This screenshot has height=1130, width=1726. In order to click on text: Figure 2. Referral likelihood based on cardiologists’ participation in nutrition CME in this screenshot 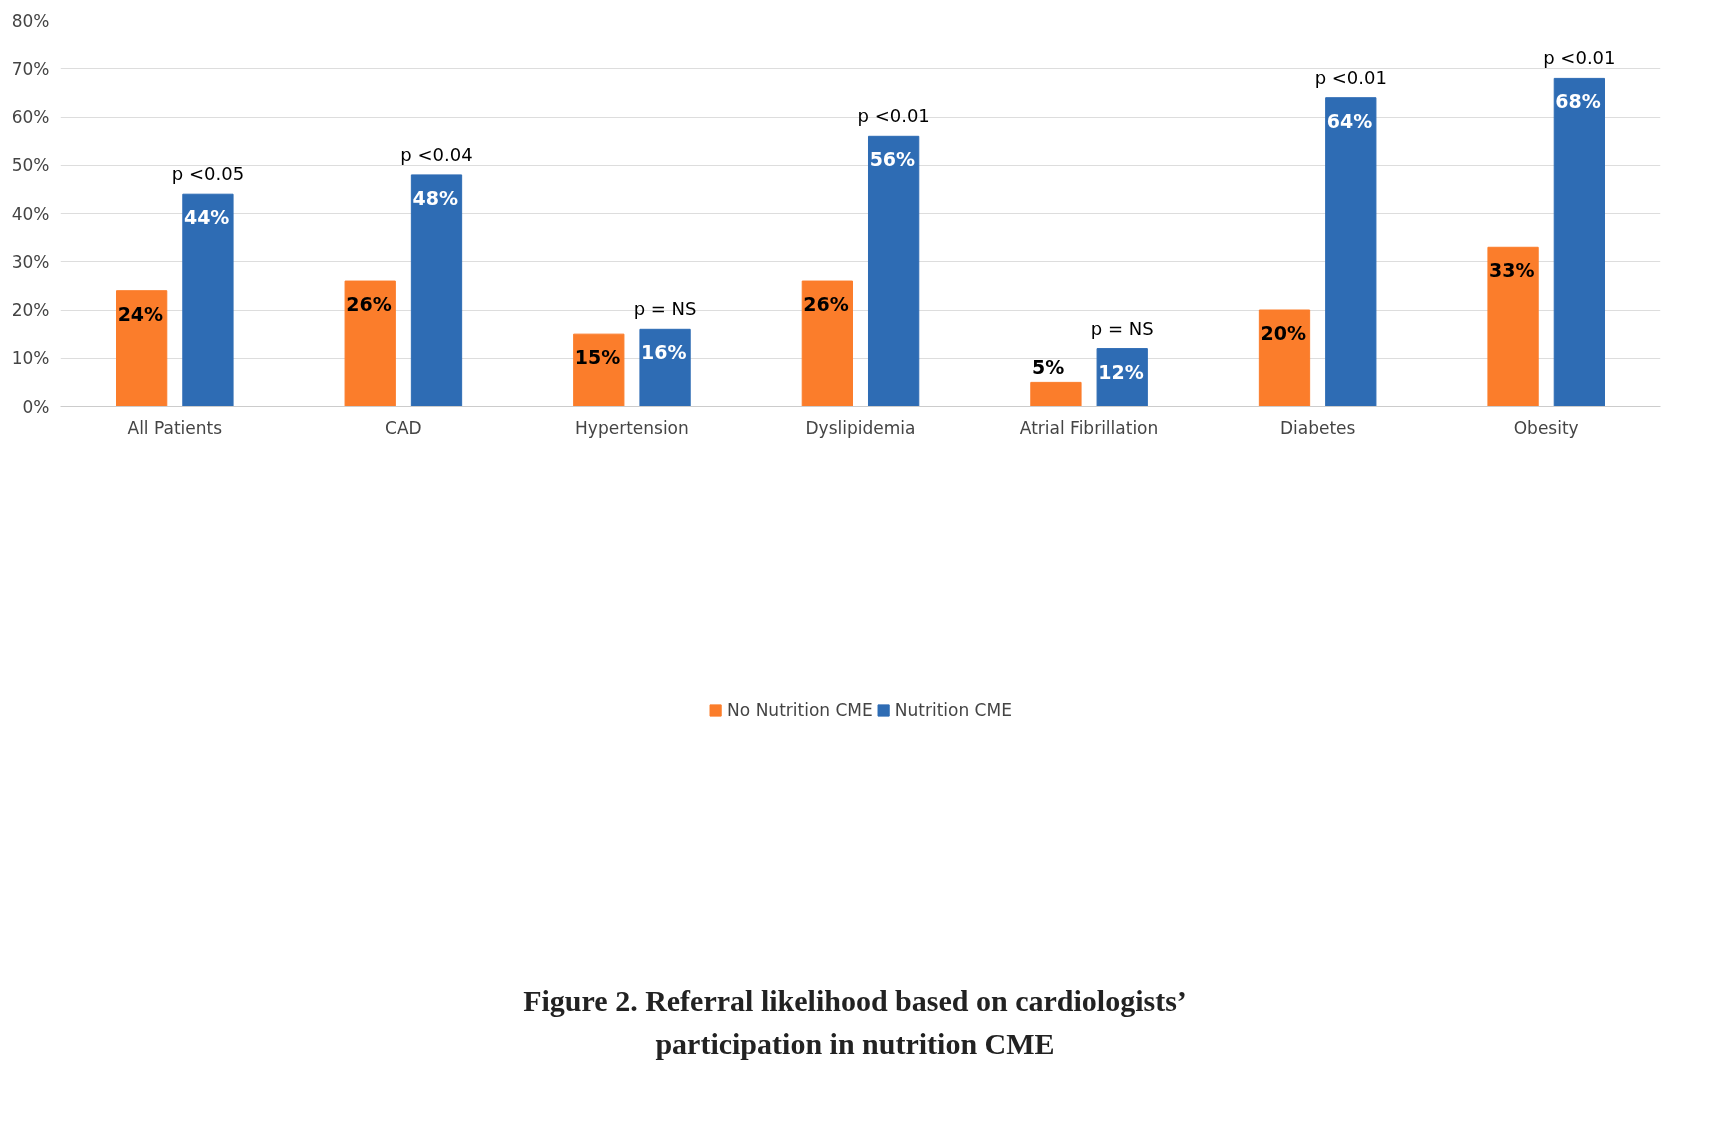, I will do `click(855, 1022)`.